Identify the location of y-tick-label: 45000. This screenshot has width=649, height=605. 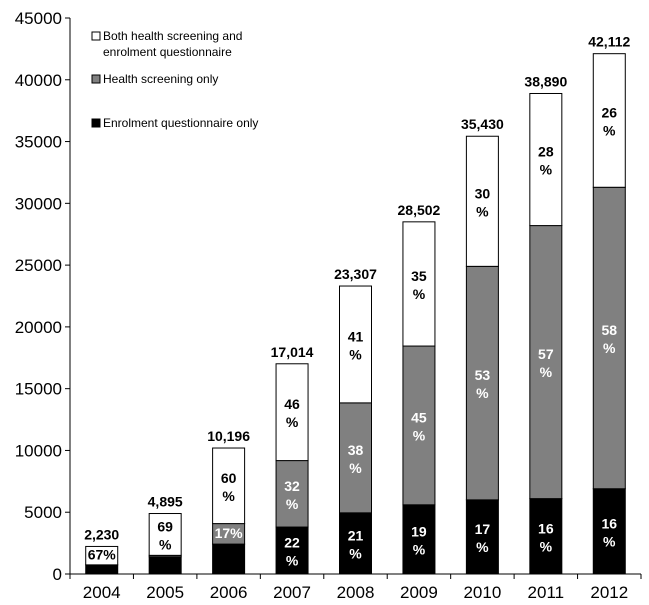
(38, 18).